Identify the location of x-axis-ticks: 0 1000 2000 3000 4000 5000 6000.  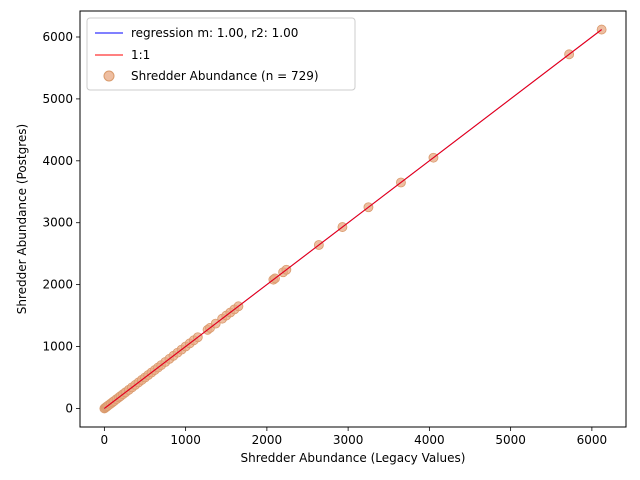
(354, 437).